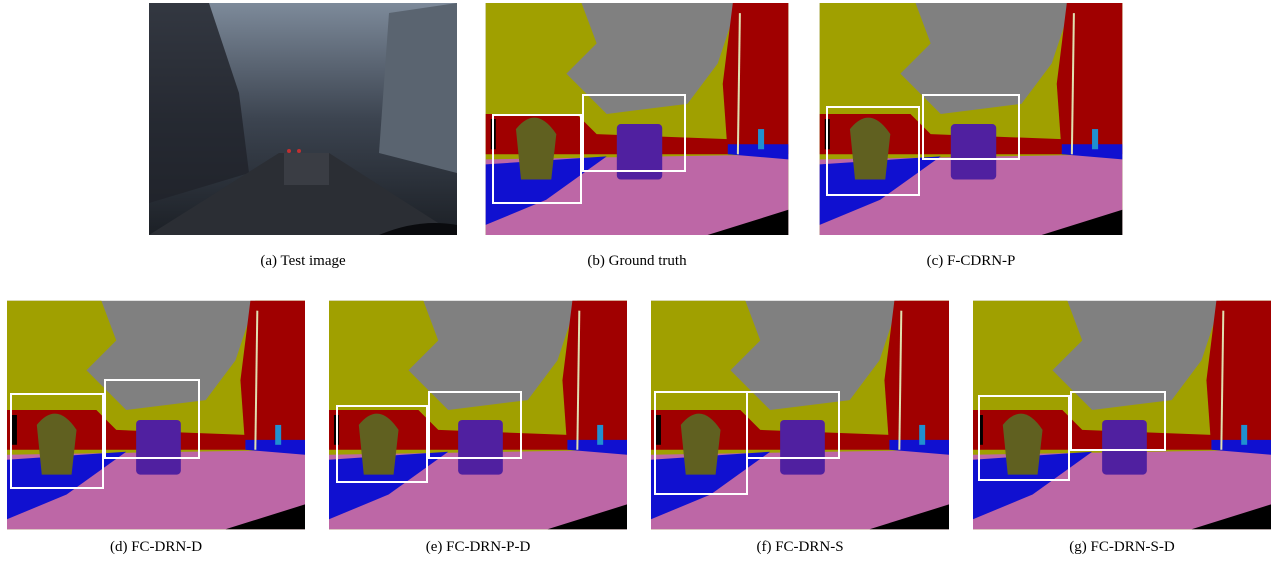  I want to click on caption: (b) Ground truth, so click(637, 261).